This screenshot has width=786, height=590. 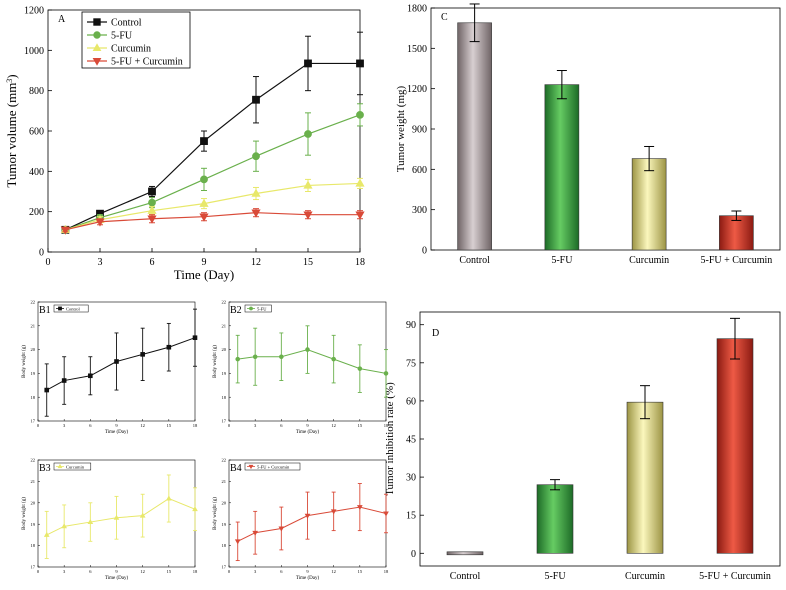 I want to click on y-tick-label: 1200, so click(x=417, y=89).